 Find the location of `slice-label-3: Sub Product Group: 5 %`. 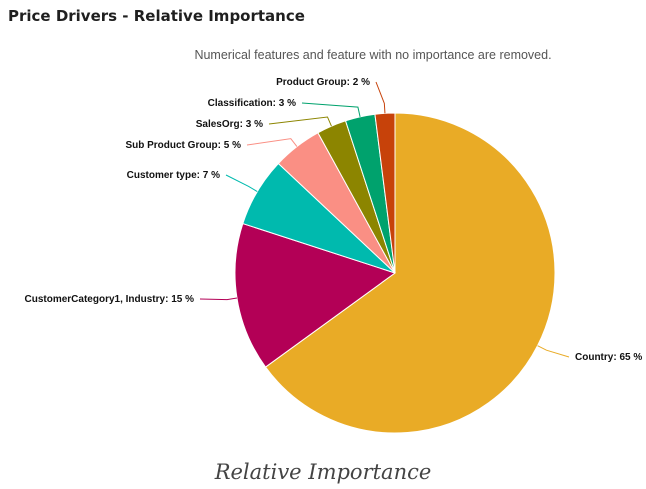

slice-label-3: Sub Product Group: 5 % is located at coordinates (183, 145).